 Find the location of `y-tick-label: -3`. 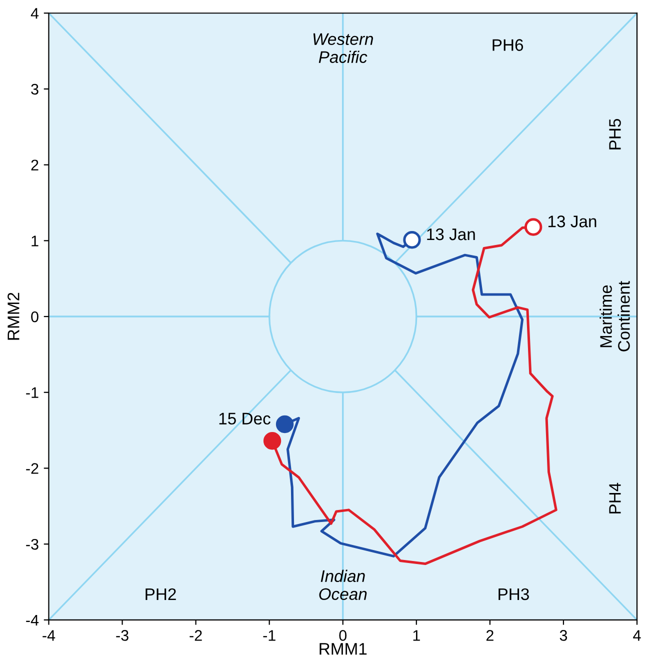

y-tick-label: -3 is located at coordinates (32, 544).